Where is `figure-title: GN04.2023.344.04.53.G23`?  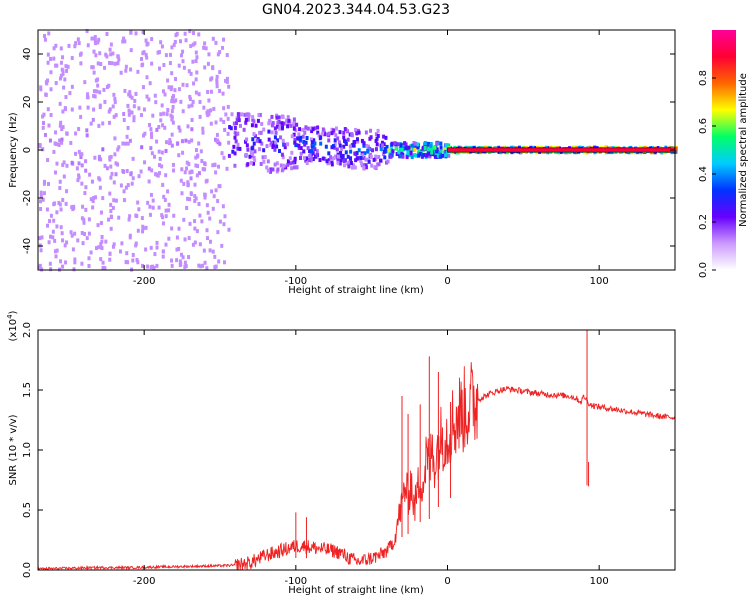 figure-title: GN04.2023.344.04.53.G23 is located at coordinates (356, 10).